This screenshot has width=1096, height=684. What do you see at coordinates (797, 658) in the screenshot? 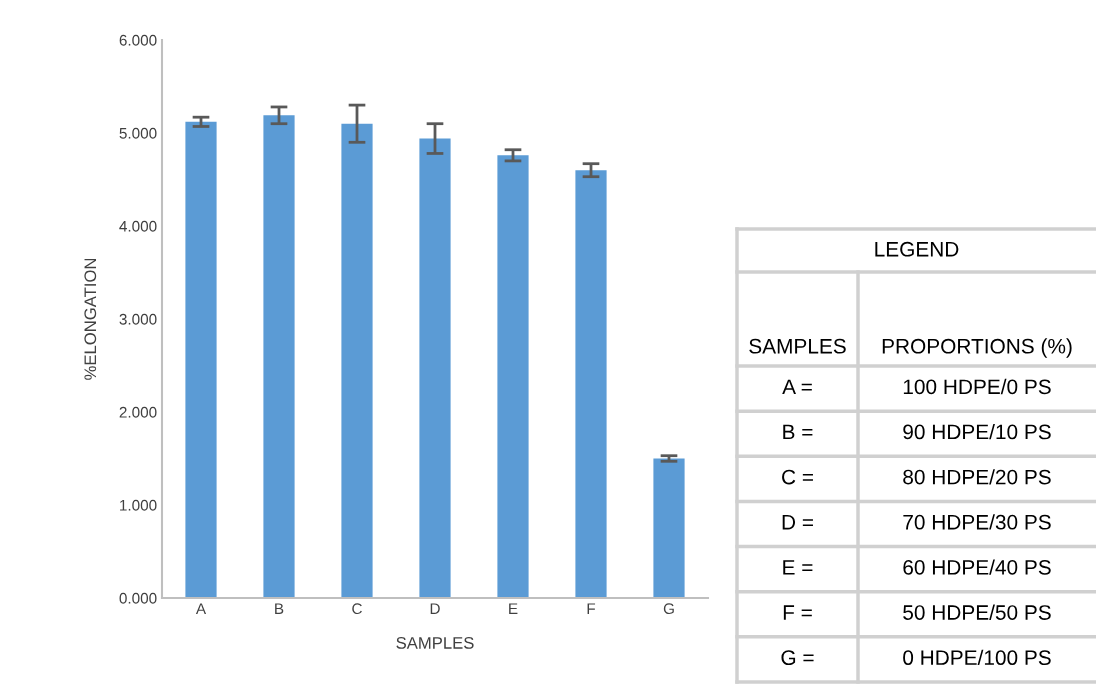
I see `text: G =` at bounding box center [797, 658].